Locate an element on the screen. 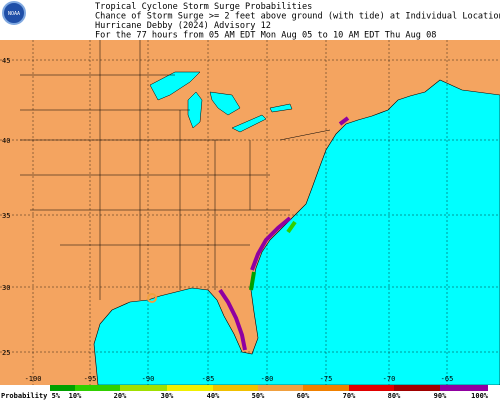 The height and width of the screenshot is (400, 500). lon-label: -90 is located at coordinates (148, 379).